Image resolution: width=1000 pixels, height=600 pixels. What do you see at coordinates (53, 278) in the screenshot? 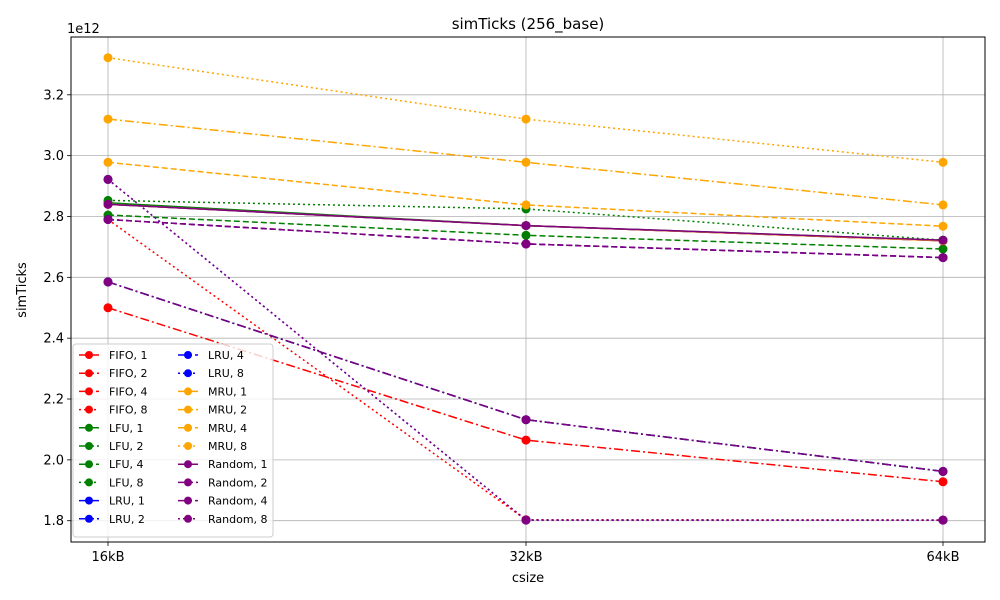
I see `y-tick-label: 2.6` at bounding box center [53, 278].